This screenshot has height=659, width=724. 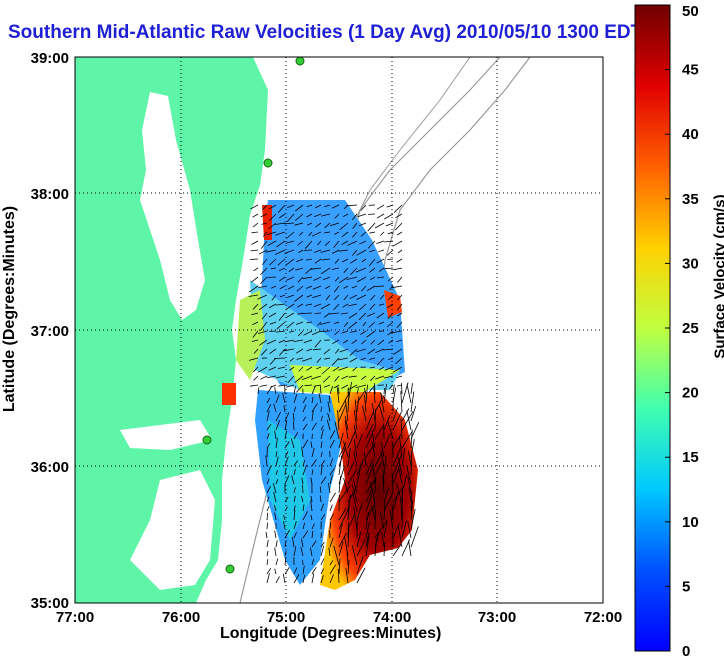 I want to click on colorbar-tick-label: 5, so click(x=686, y=586).